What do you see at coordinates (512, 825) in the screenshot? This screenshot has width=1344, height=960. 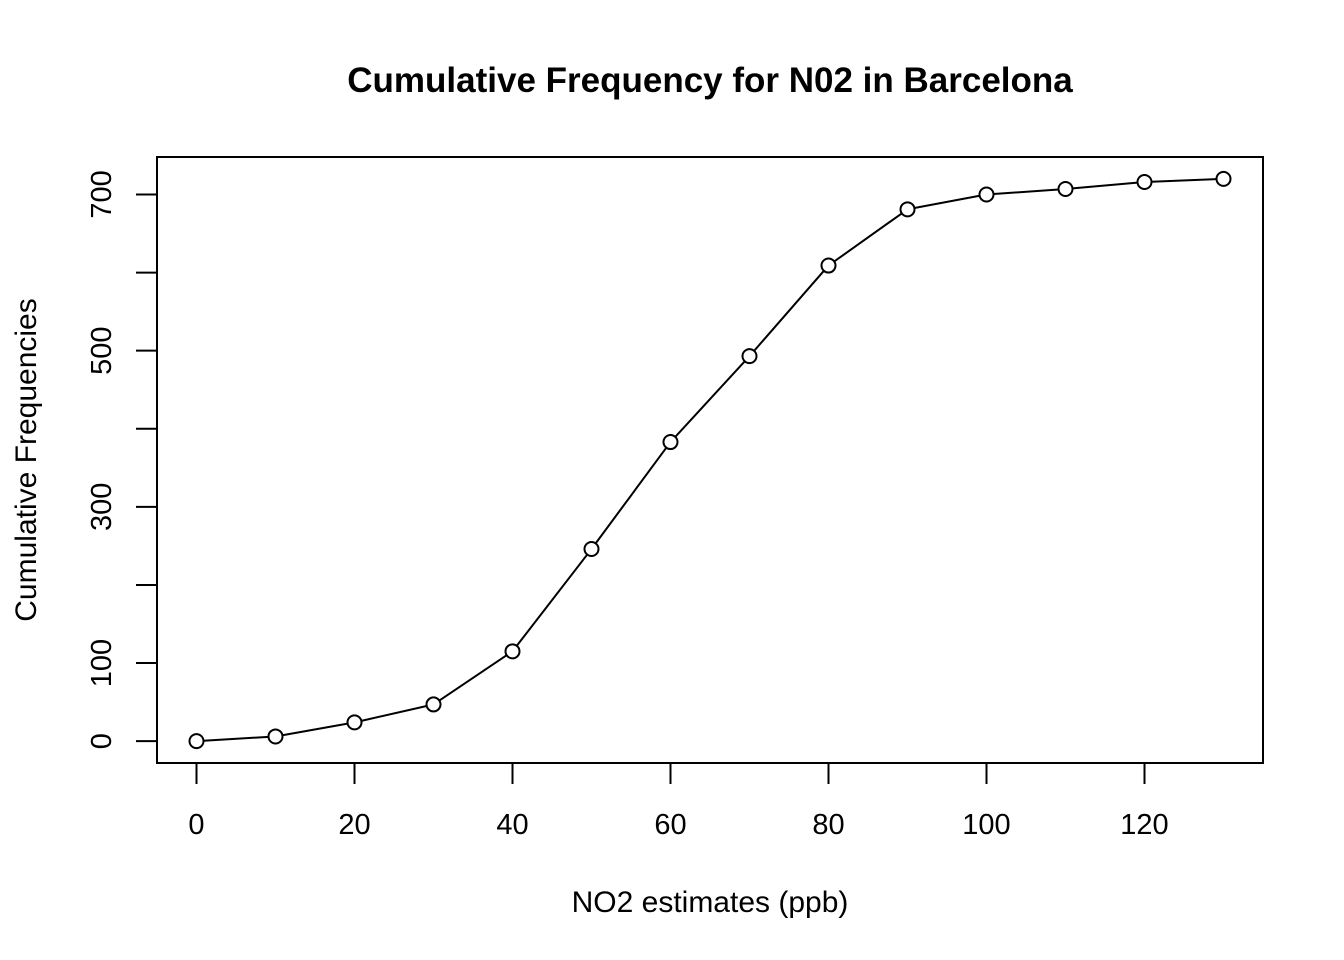 I see `x-tick-label: 40` at bounding box center [512, 825].